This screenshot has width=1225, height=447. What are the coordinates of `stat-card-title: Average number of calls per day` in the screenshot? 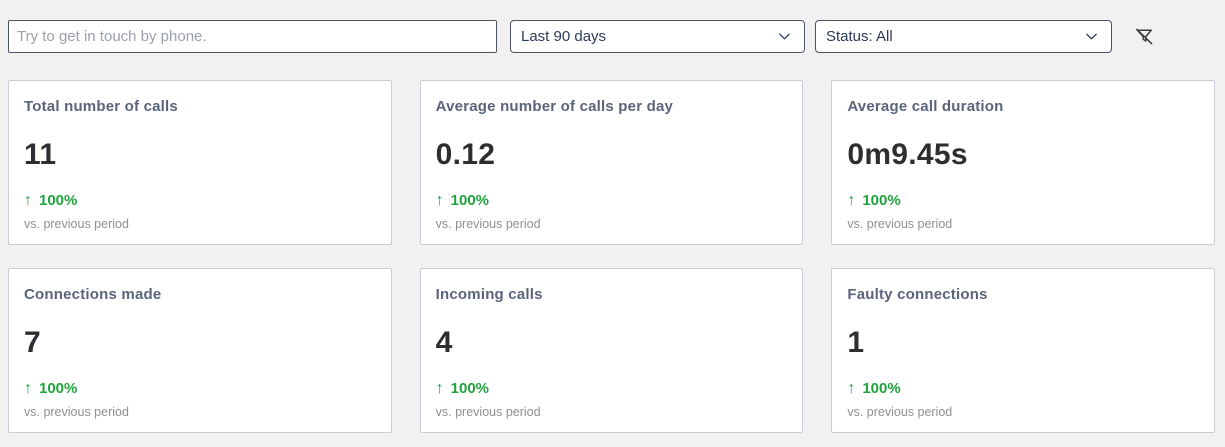 It's located at (554, 106).